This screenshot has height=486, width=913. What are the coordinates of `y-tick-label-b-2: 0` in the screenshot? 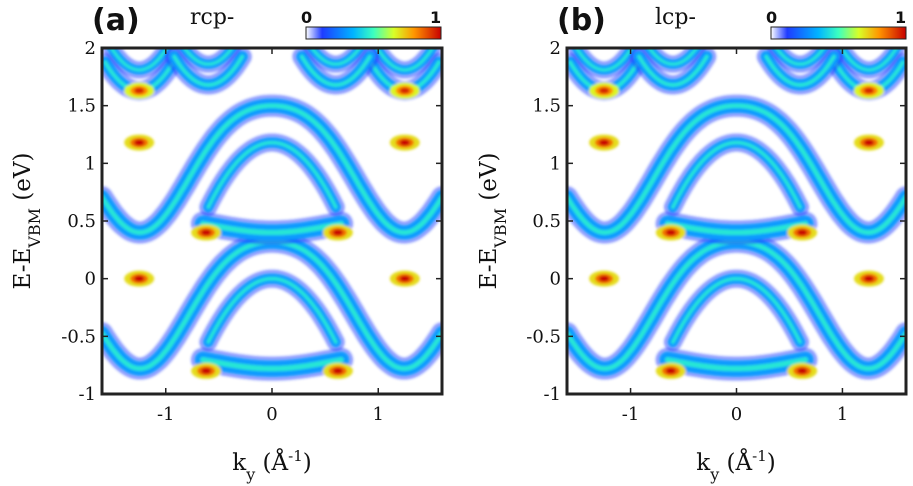 It's located at (555, 279).